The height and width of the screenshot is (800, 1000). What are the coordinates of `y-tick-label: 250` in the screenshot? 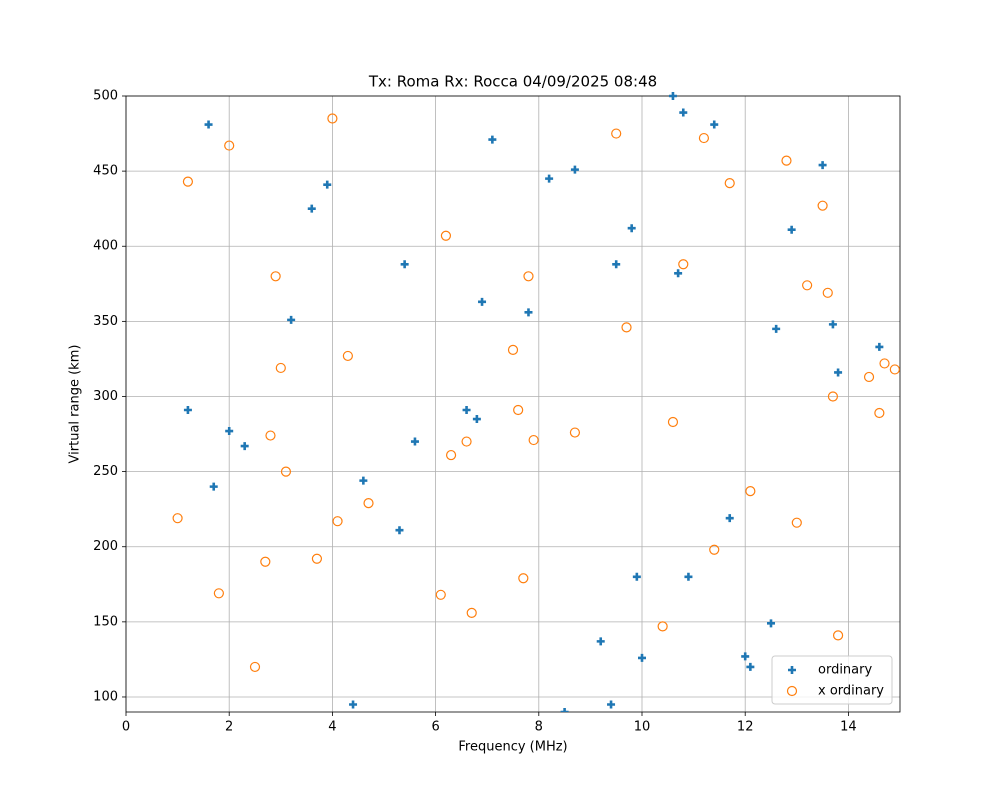 It's located at (105, 471).